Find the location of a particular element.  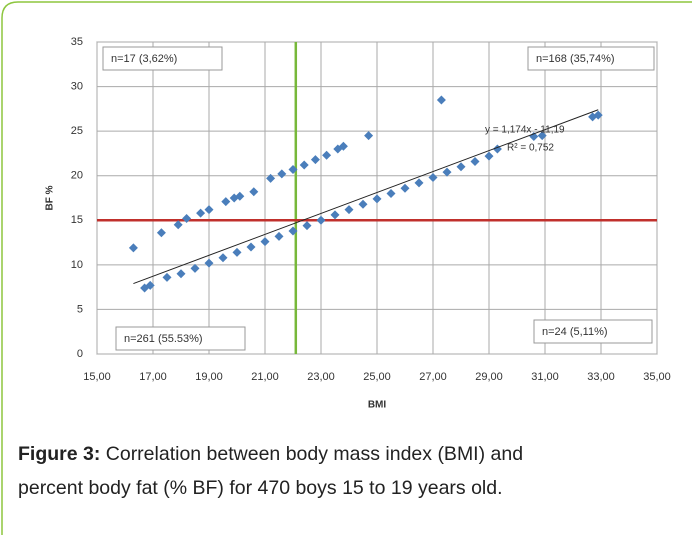

annotation: n=261 (55.53%) is located at coordinates (163, 339).